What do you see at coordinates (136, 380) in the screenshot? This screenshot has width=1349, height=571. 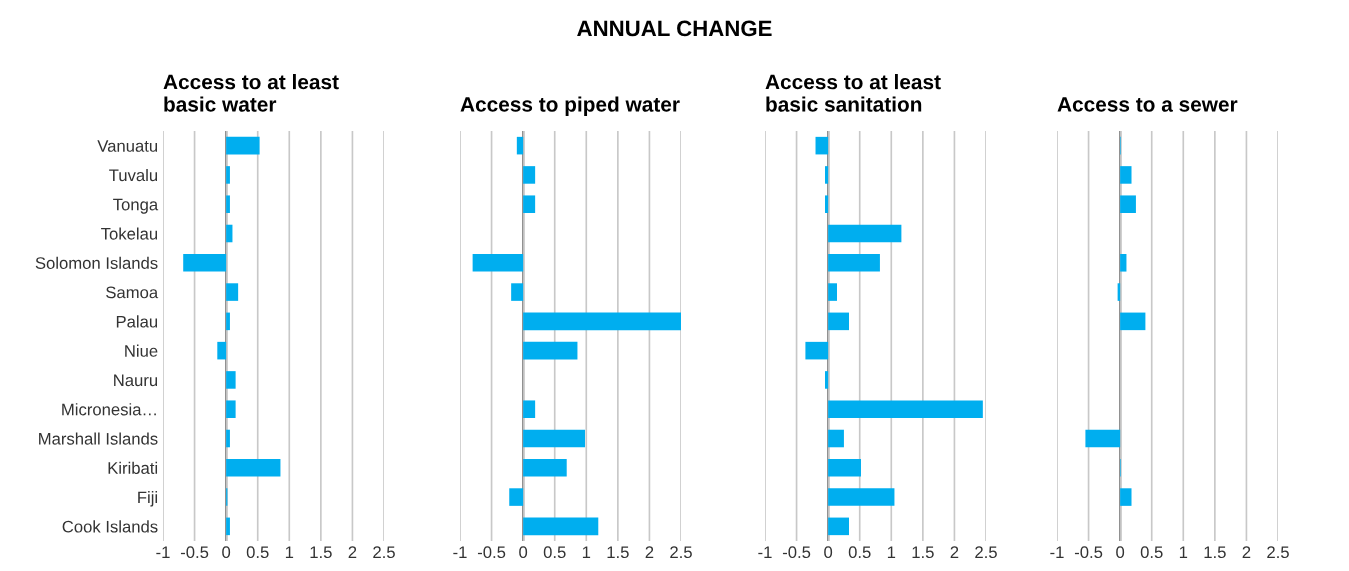 I see `y-tick-label: Nauru` at bounding box center [136, 380].